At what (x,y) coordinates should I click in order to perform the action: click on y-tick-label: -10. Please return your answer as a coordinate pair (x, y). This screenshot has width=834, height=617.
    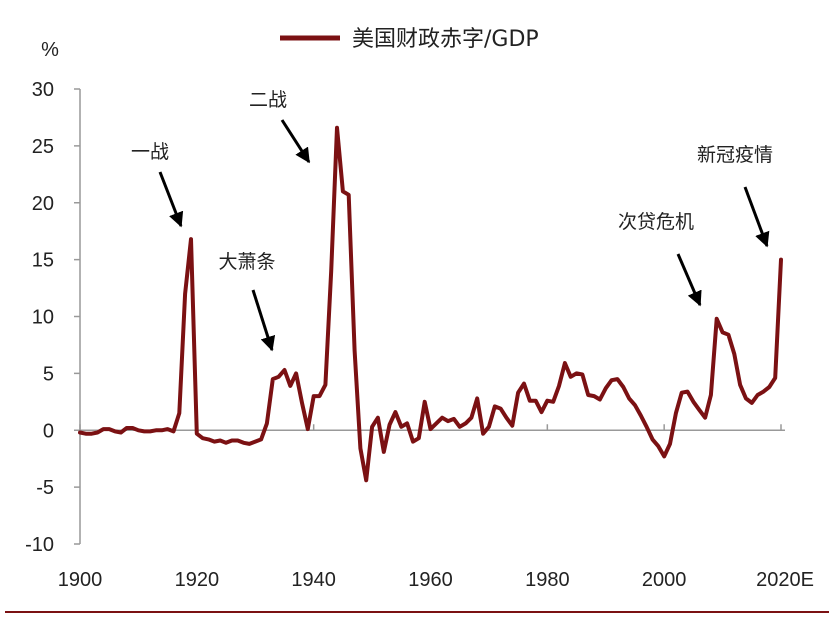
    Looking at the image, I should click on (39, 545).